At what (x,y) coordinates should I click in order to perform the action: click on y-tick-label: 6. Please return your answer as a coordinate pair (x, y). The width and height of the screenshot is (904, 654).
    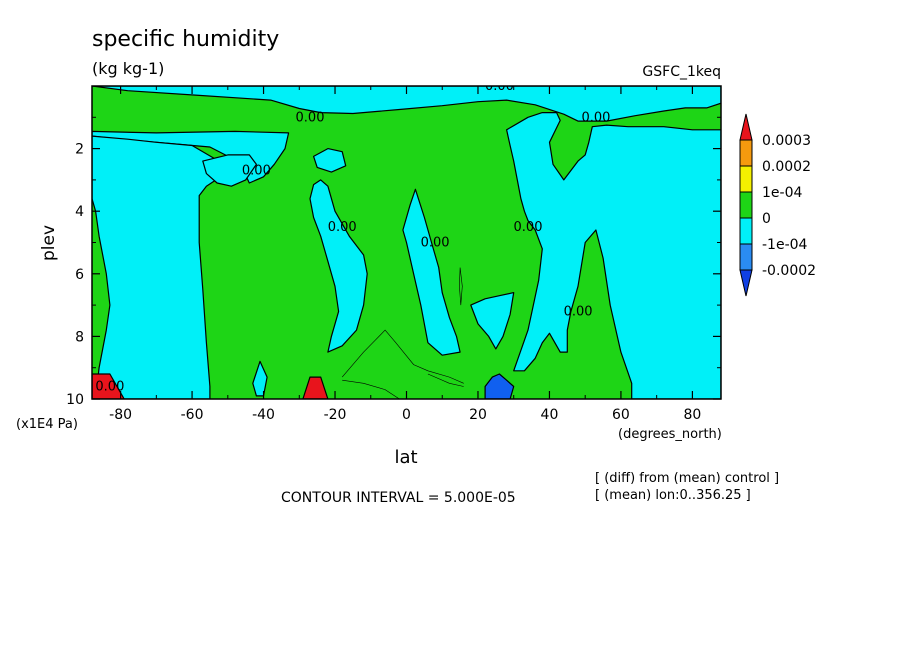
    Looking at the image, I should click on (79, 275).